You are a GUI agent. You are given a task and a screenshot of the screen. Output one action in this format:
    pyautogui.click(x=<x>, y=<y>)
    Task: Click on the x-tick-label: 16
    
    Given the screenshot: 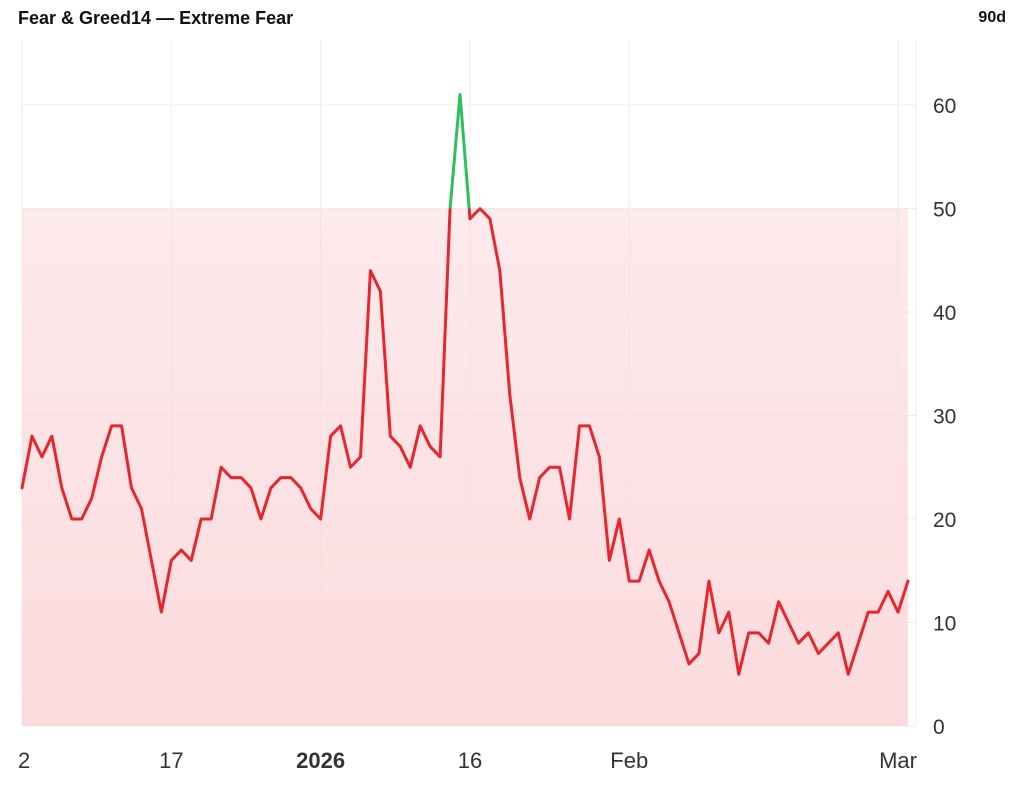 What is the action you would take?
    pyautogui.click(x=470, y=760)
    